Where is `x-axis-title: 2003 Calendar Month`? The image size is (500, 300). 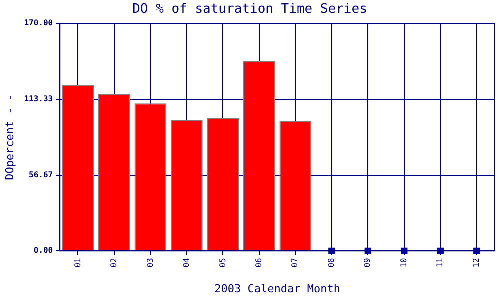 x-axis-title: 2003 Calendar Month is located at coordinates (277, 289).